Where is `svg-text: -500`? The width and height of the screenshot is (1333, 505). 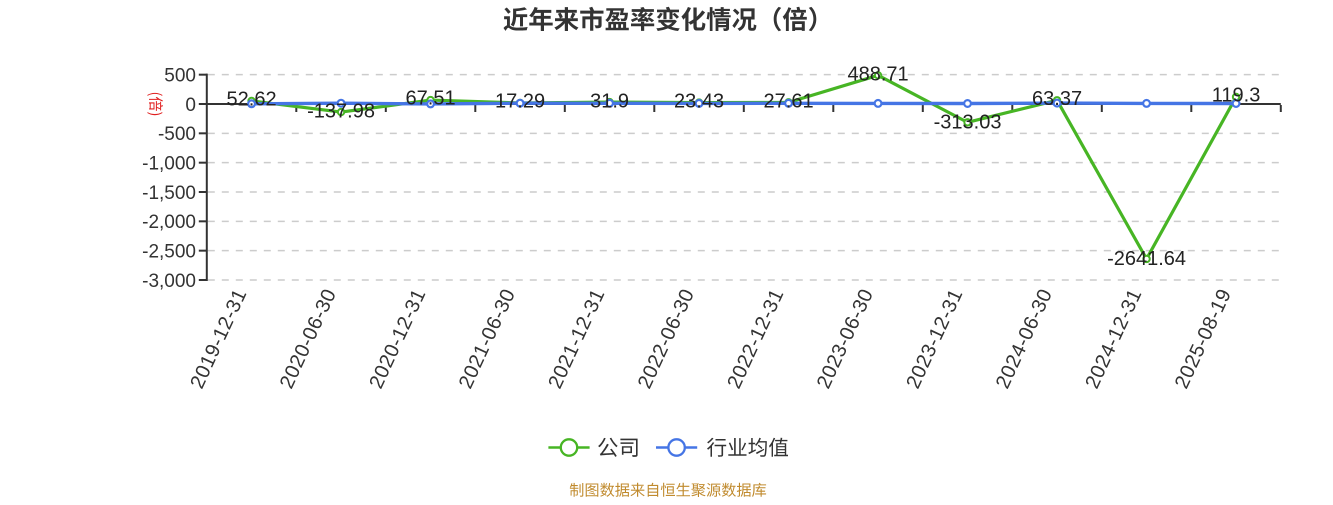
svg-text: -500 is located at coordinates (177, 134).